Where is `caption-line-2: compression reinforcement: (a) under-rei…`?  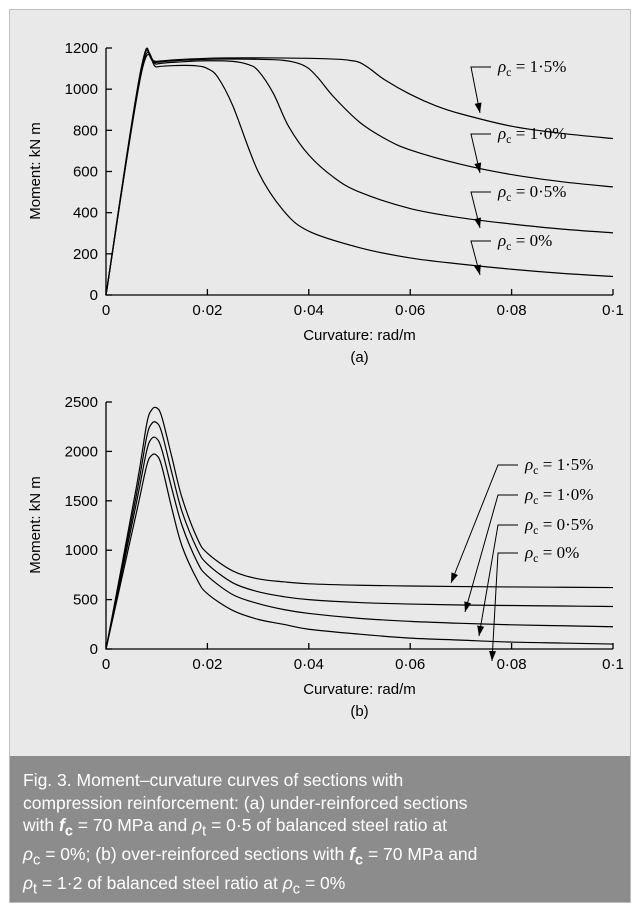 caption-line-2: compression reinforcement: (a) under-rei… is located at coordinates (245, 802).